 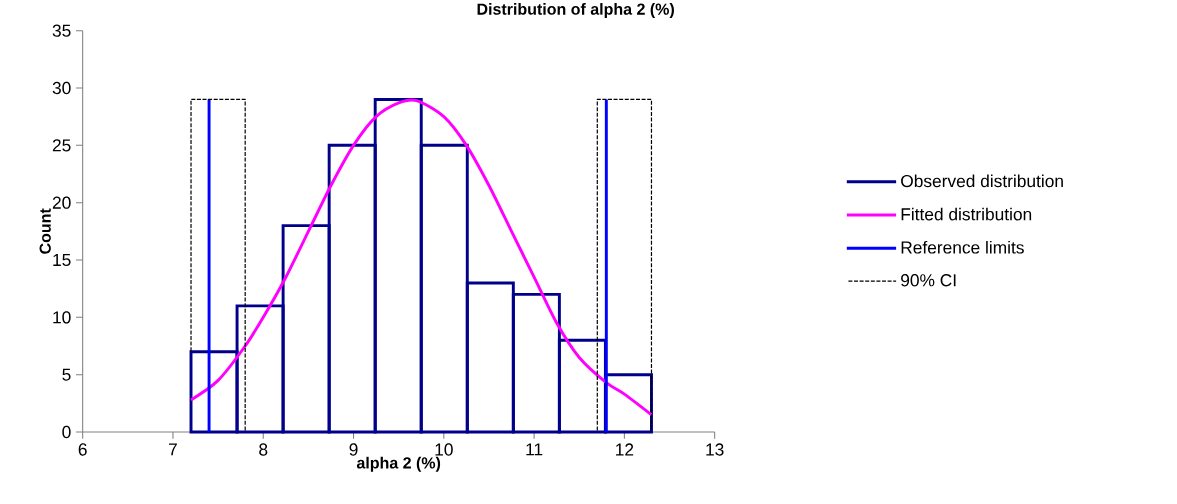 I want to click on y-tick-label: 35, so click(x=61, y=30).